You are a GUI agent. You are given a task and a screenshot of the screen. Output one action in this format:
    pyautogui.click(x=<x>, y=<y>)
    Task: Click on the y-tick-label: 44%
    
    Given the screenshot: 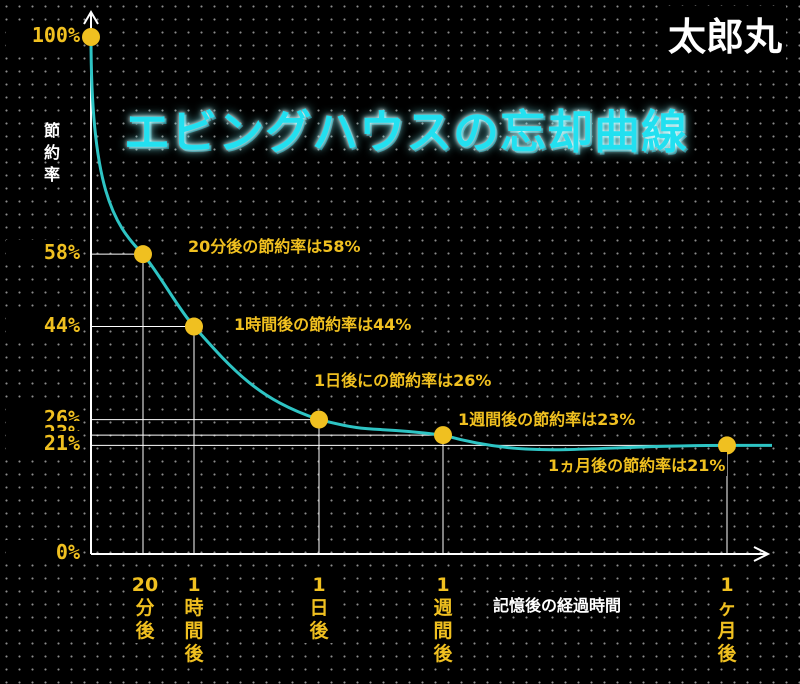 What is the action you would take?
    pyautogui.click(x=44, y=324)
    